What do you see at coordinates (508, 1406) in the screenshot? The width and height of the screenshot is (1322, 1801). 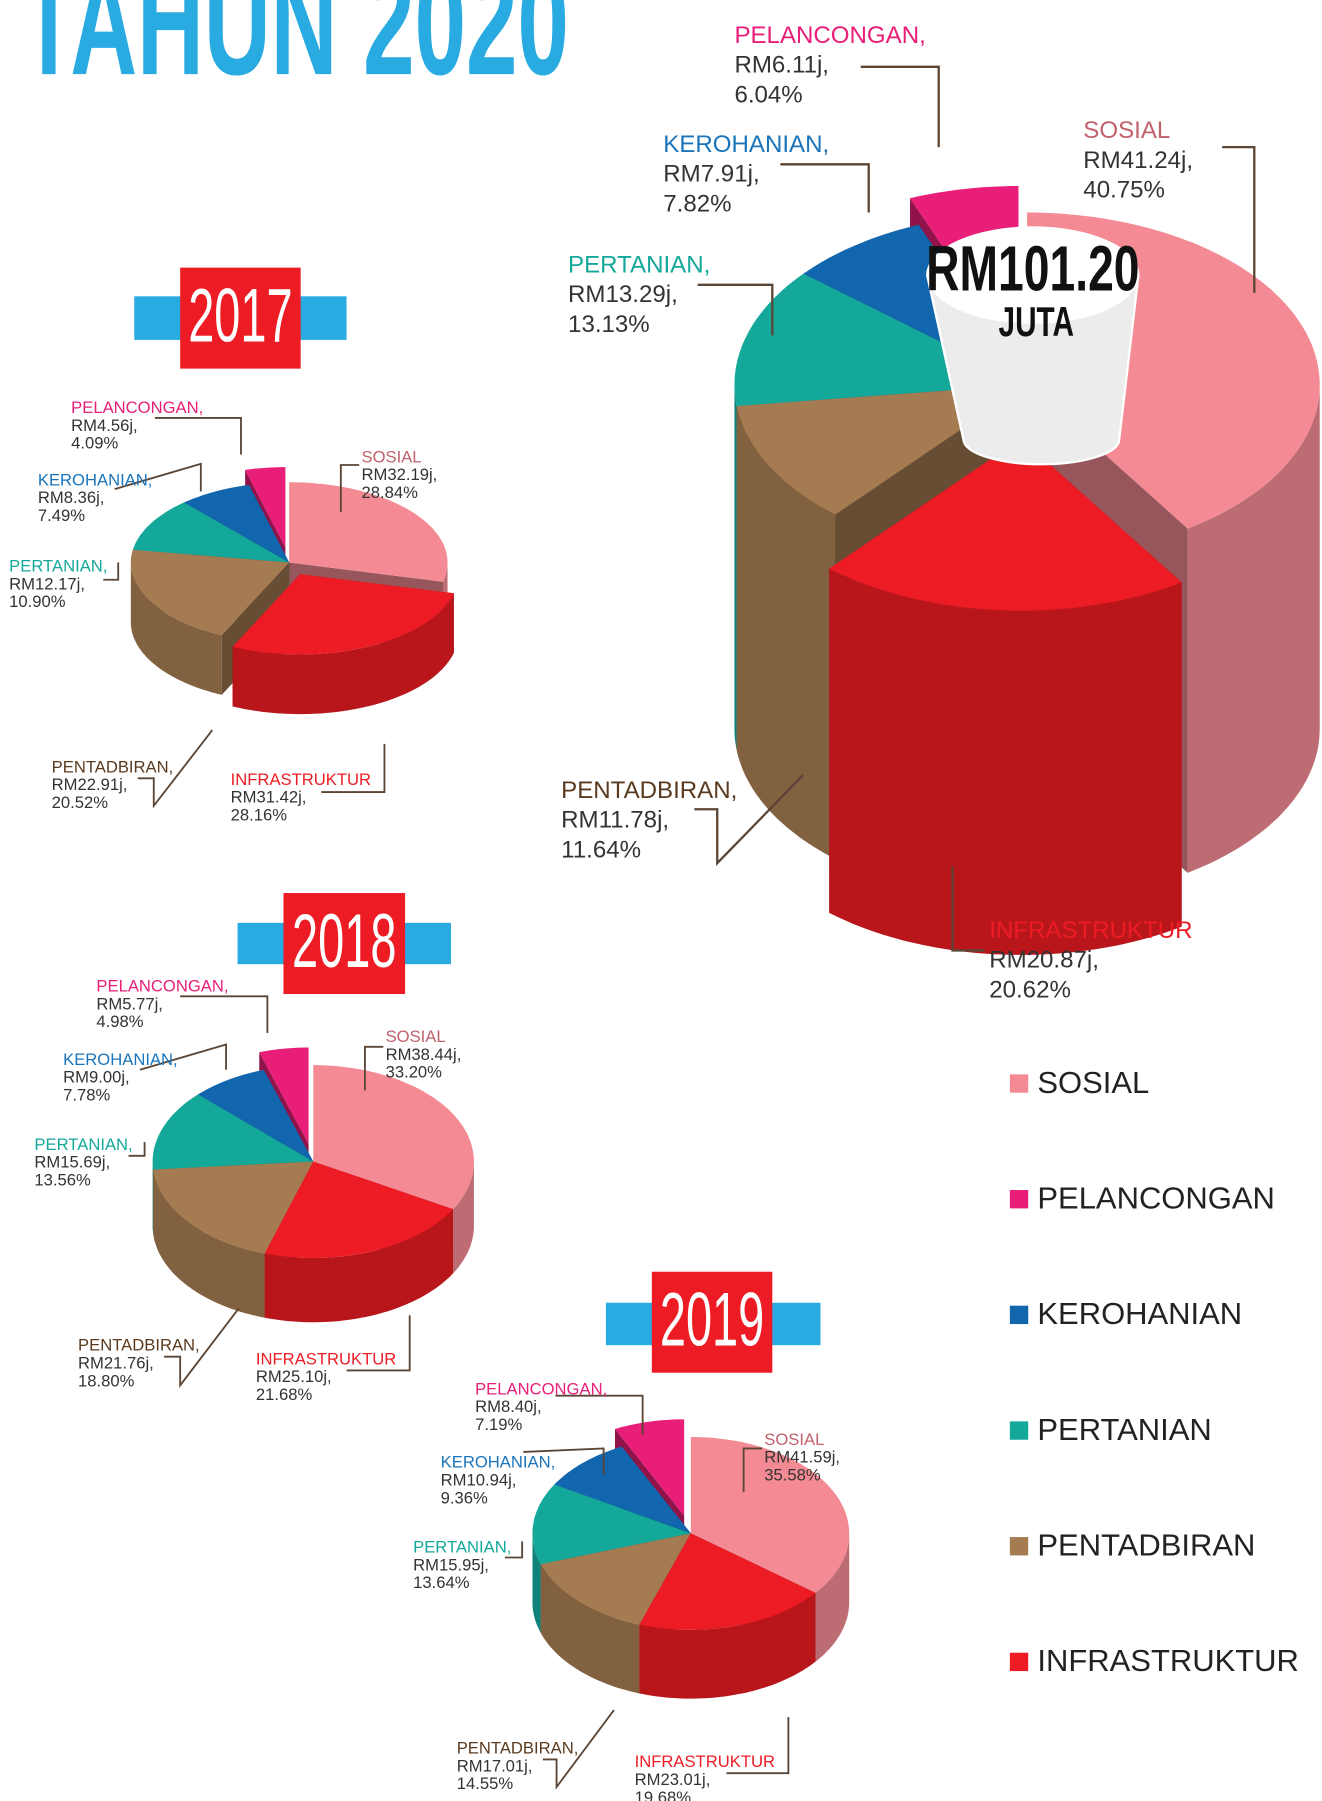 I see `amount-label: RM8.40j,` at bounding box center [508, 1406].